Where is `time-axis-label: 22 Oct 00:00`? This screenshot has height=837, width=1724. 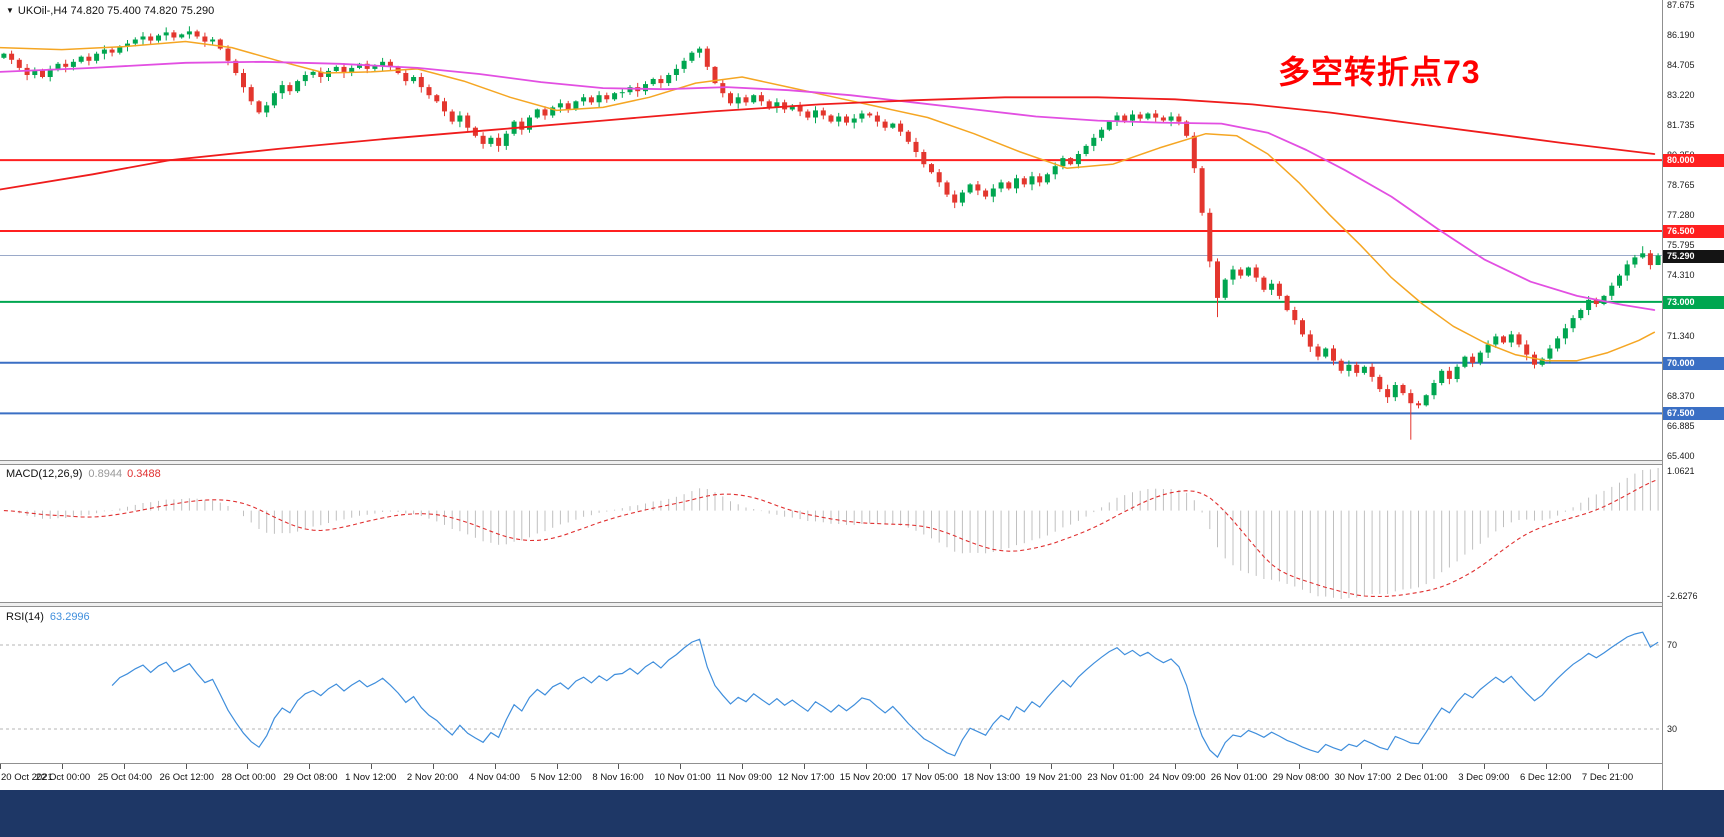 time-axis-label: 22 Oct 00:00 is located at coordinates (63, 777).